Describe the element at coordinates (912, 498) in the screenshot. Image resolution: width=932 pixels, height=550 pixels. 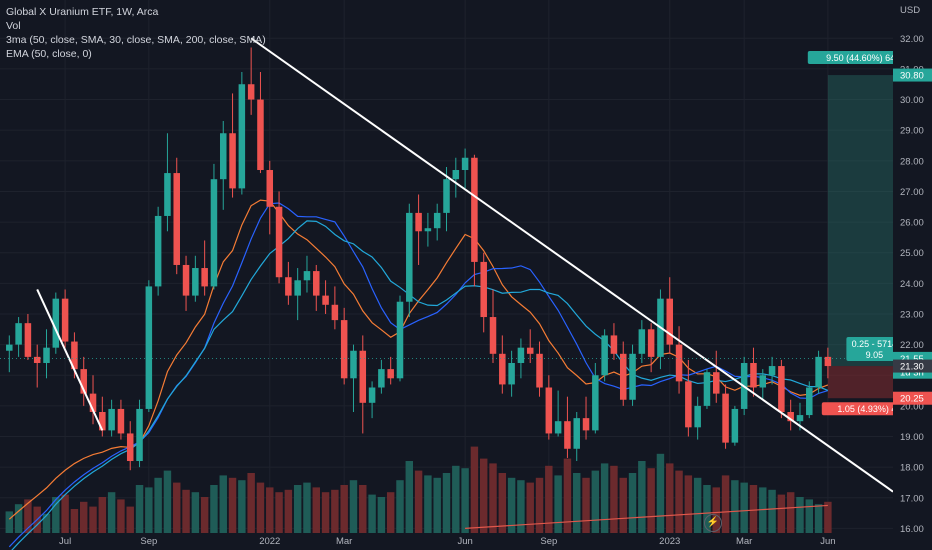
I see `price-tick-label: 17.00` at that location.